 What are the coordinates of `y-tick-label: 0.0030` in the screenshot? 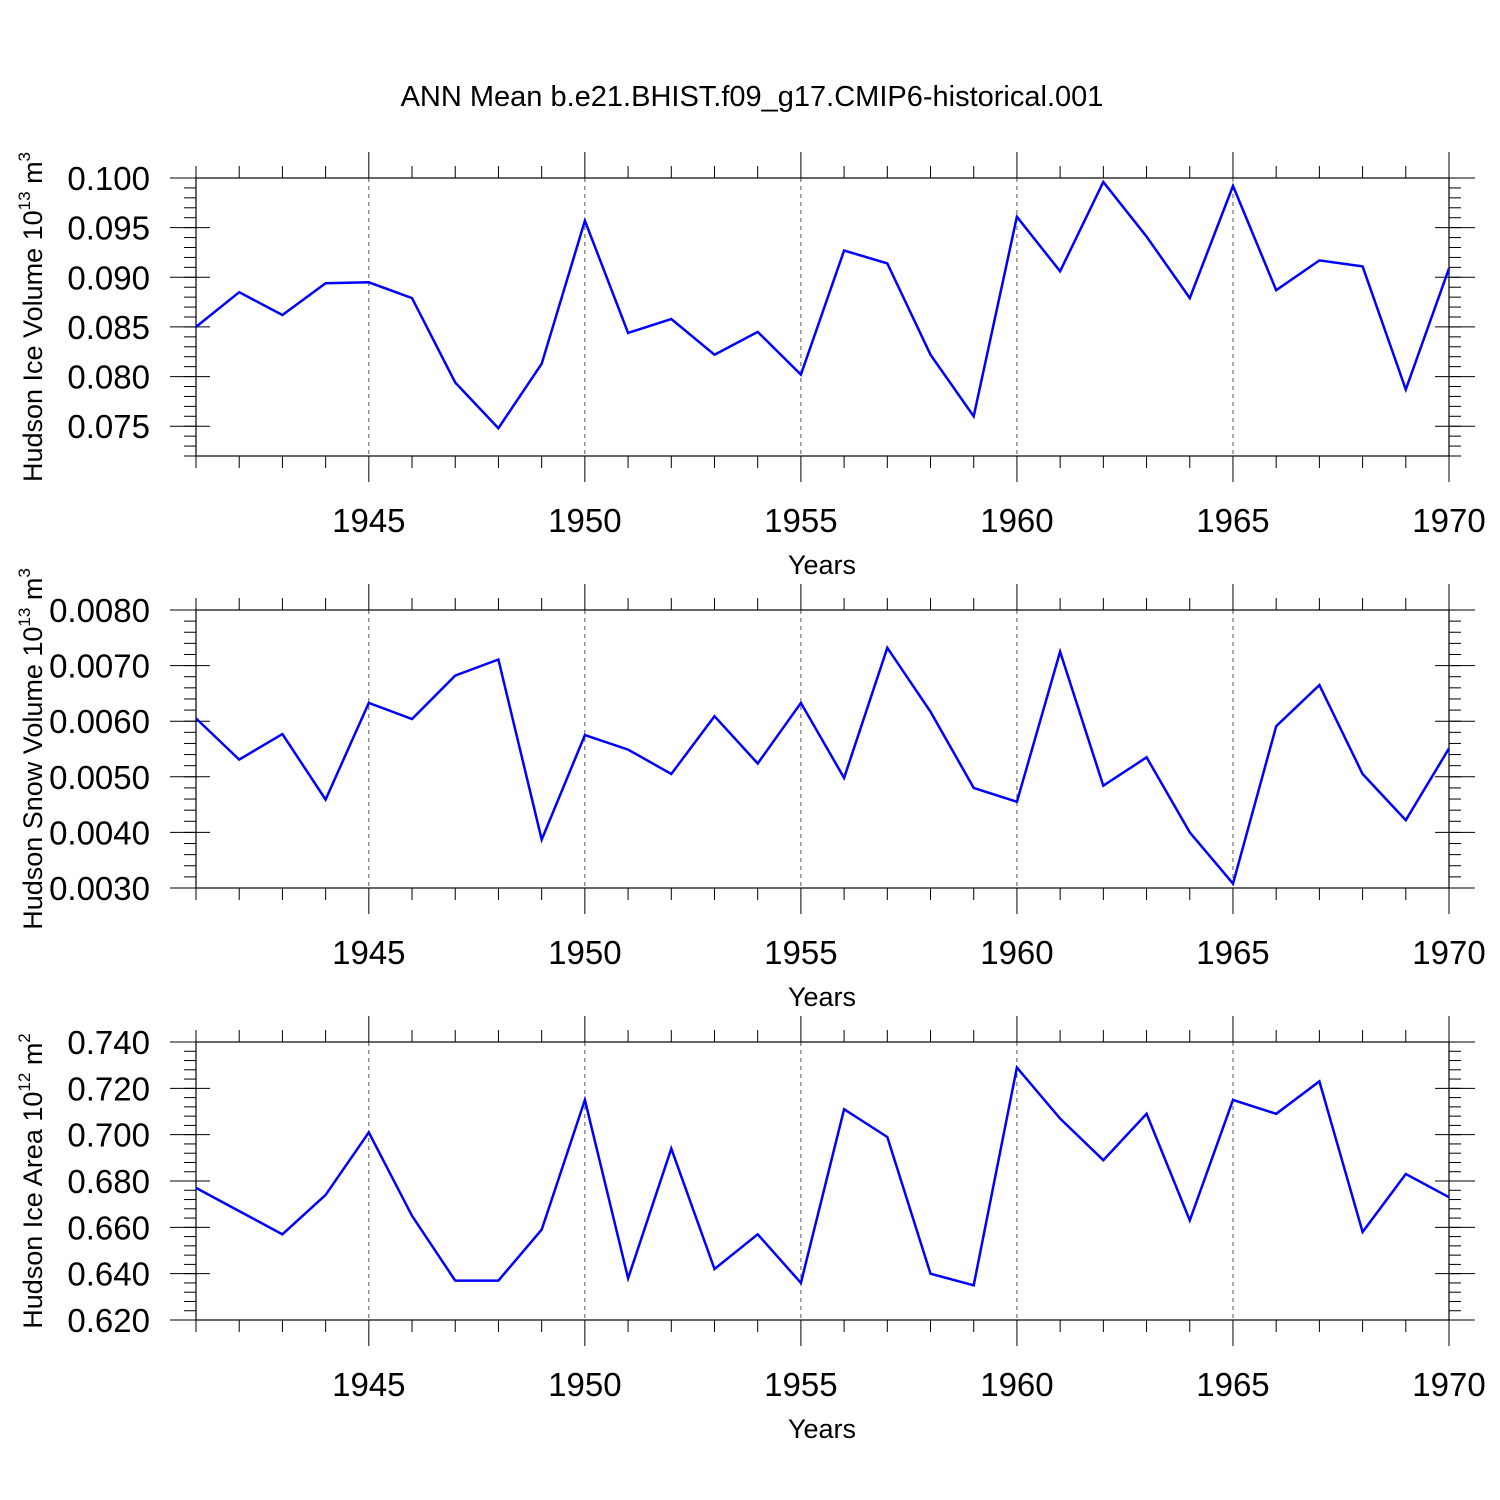 It's located at (99, 888).